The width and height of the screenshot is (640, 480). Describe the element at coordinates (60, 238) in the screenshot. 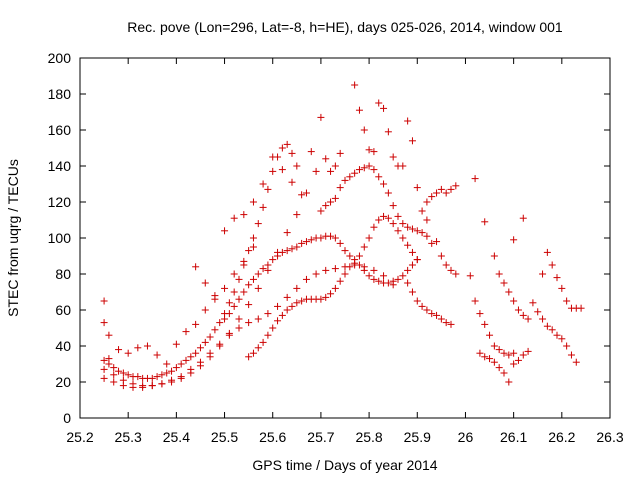

I see `y-tick-label: 100` at that location.